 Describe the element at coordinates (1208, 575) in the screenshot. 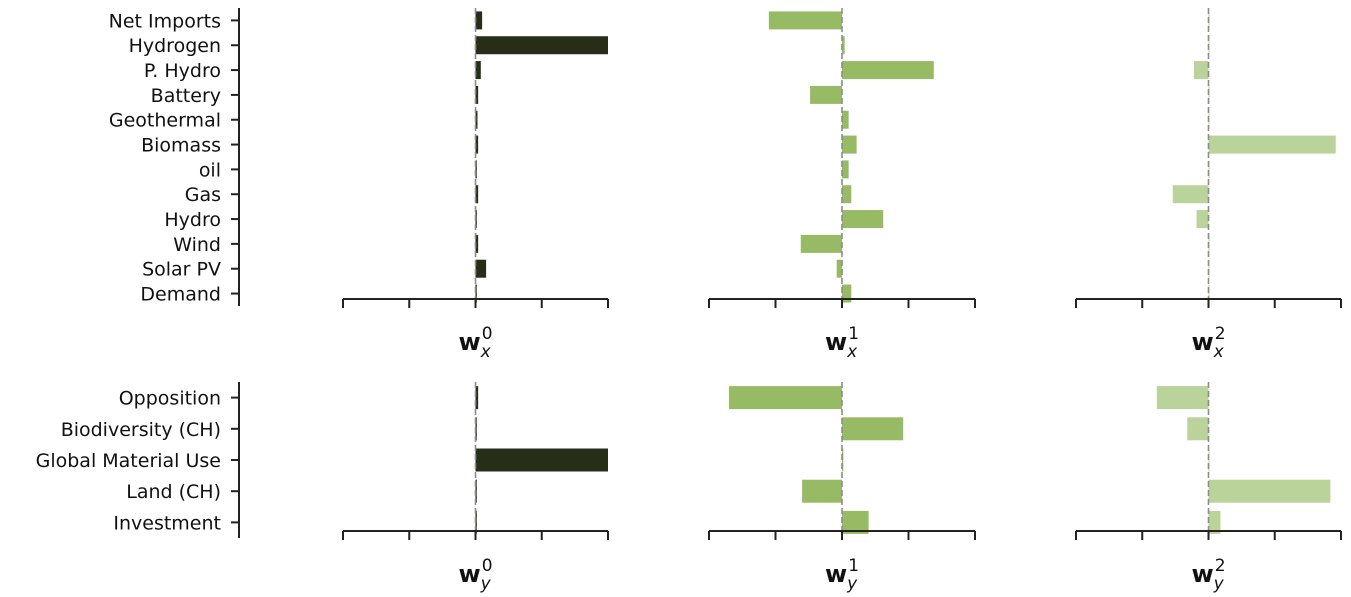

I see `x-axis-label: wy2` at that location.